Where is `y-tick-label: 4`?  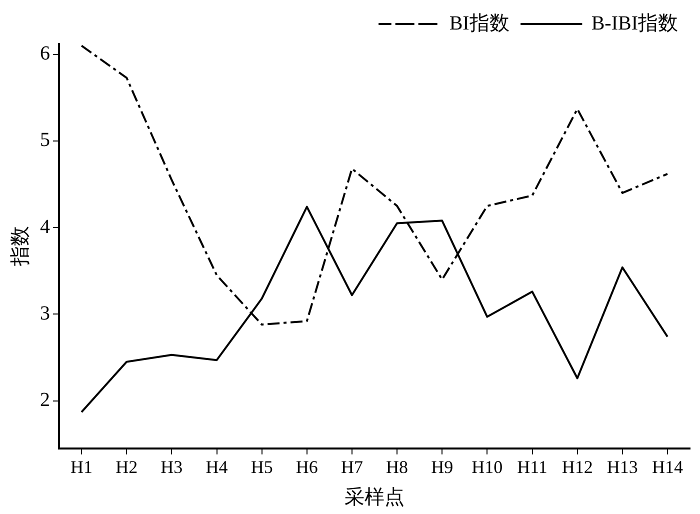 y-tick-label: 4 is located at coordinates (45, 227).